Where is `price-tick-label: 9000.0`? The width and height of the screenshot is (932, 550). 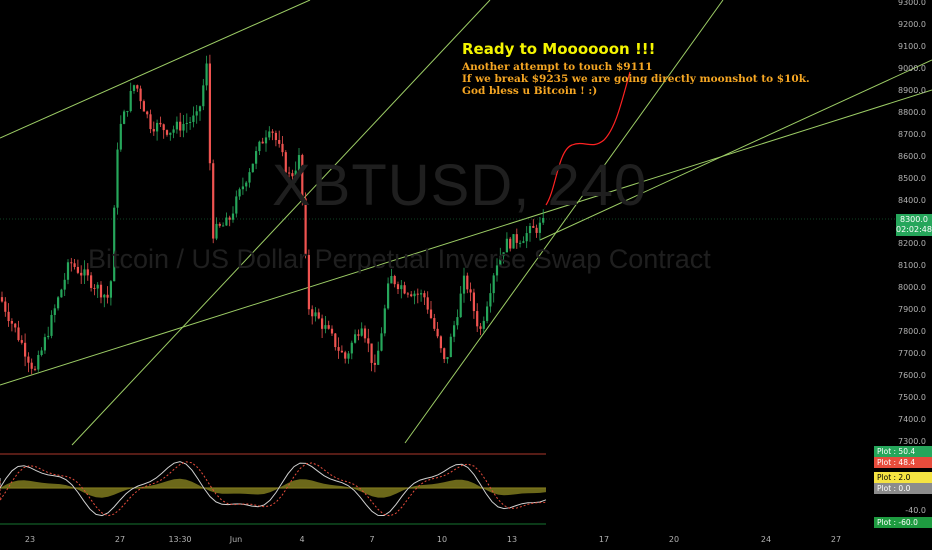
price-tick-label: 9000.0 is located at coordinates (912, 68).